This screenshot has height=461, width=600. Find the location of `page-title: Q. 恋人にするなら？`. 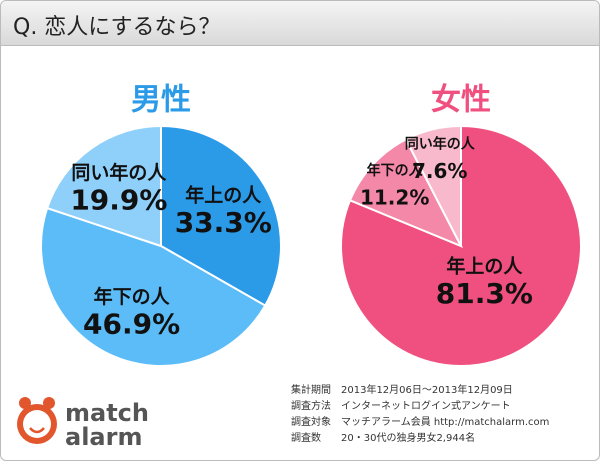

page-title: Q. 恋人にするなら？ is located at coordinates (117, 27).